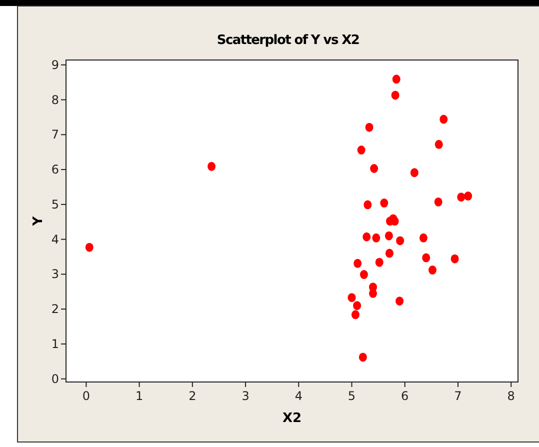  What do you see at coordinates (405, 396) in the screenshot?
I see `x-tick-label: 6` at bounding box center [405, 396].